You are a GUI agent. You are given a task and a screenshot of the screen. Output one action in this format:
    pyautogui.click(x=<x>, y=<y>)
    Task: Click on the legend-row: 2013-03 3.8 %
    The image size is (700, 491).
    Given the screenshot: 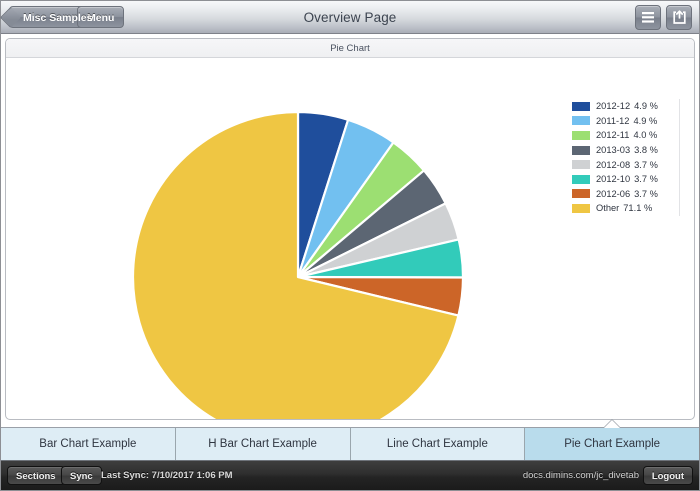 What is the action you would take?
    pyautogui.click(x=622, y=150)
    